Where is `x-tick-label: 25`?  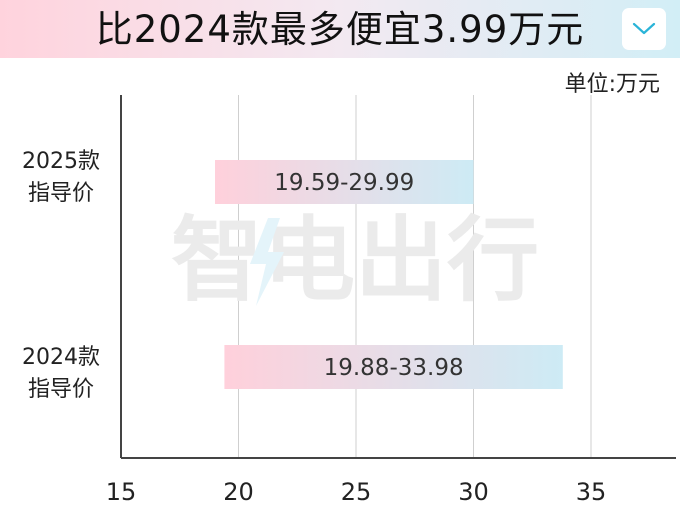 x-tick-label: 25 is located at coordinates (356, 492).